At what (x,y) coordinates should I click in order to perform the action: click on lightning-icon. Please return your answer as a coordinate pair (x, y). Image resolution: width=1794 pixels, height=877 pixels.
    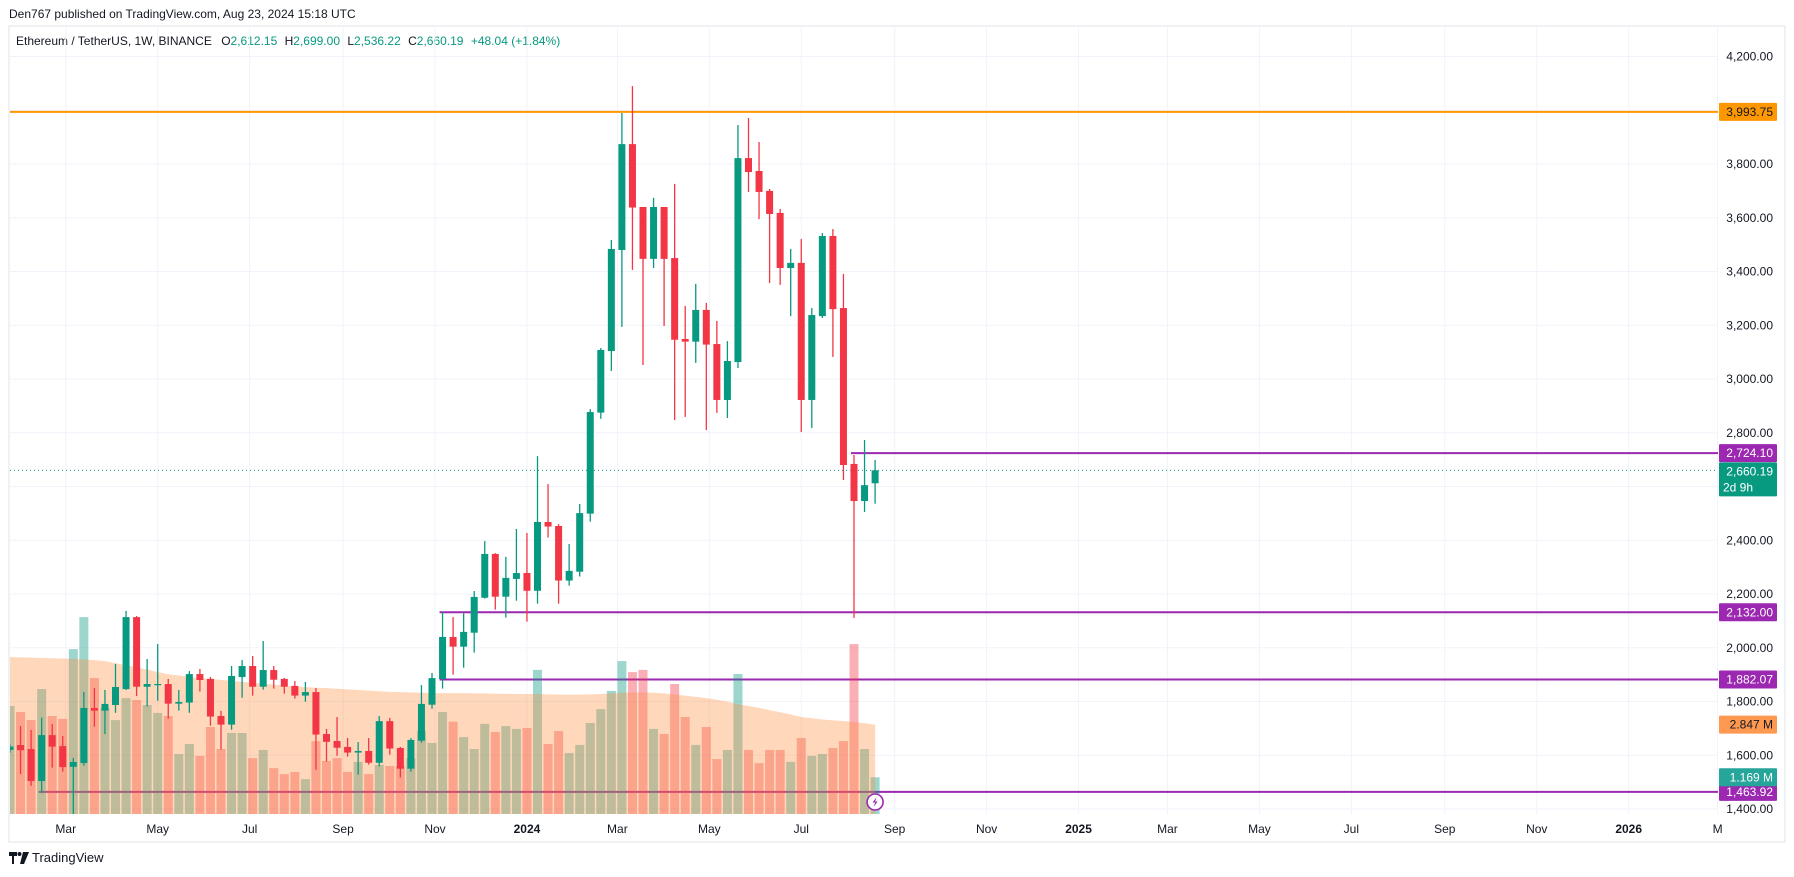
    Looking at the image, I should click on (875, 802).